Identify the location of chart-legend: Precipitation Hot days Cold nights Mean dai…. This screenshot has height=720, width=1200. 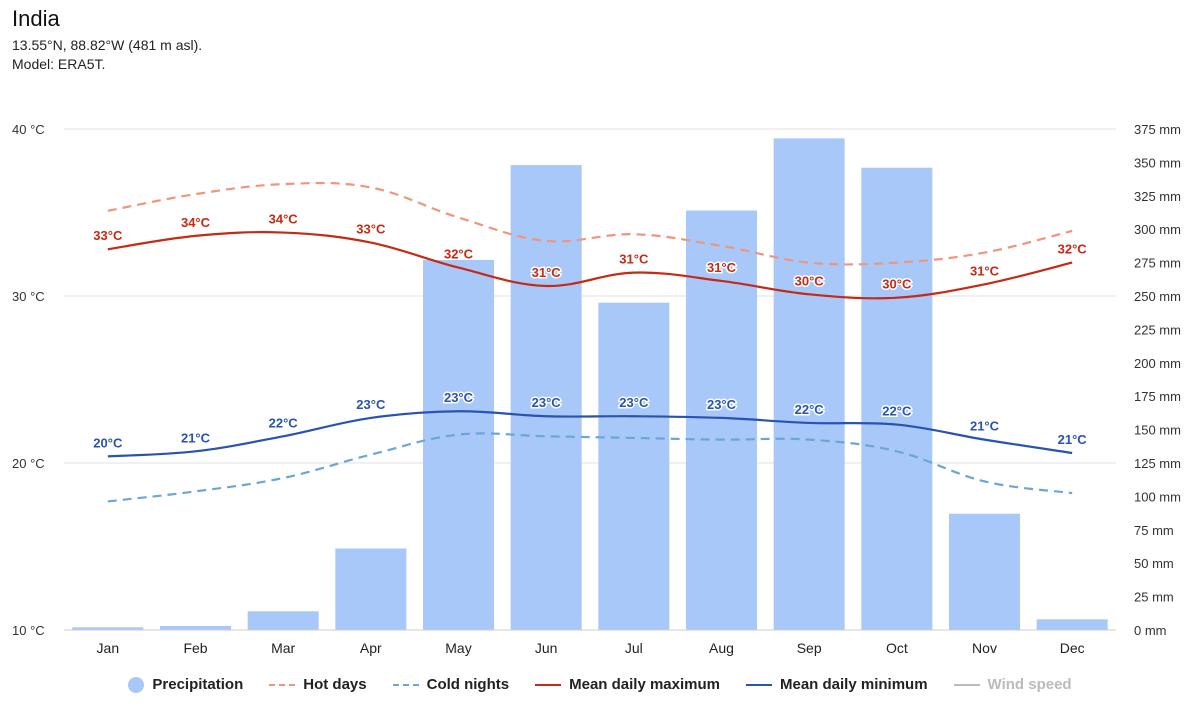
(600, 684).